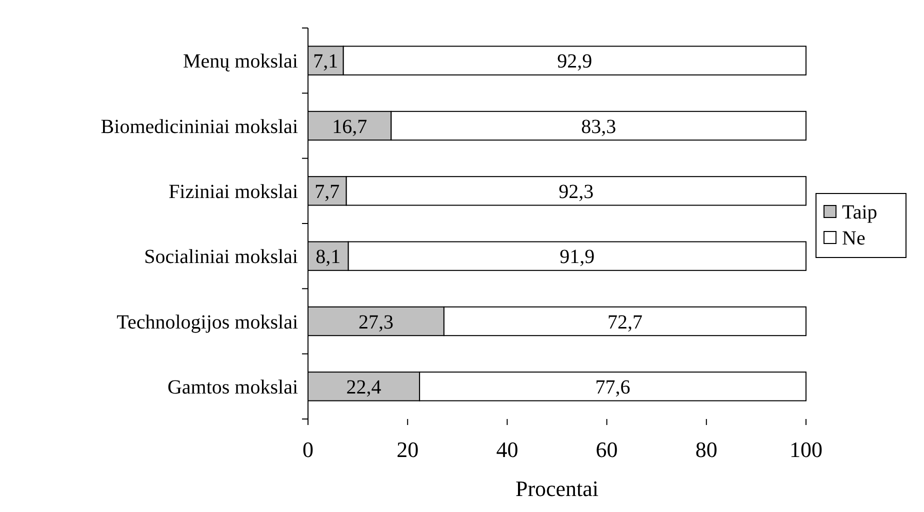  What do you see at coordinates (376, 322) in the screenshot?
I see `data-label: 27,3` at bounding box center [376, 322].